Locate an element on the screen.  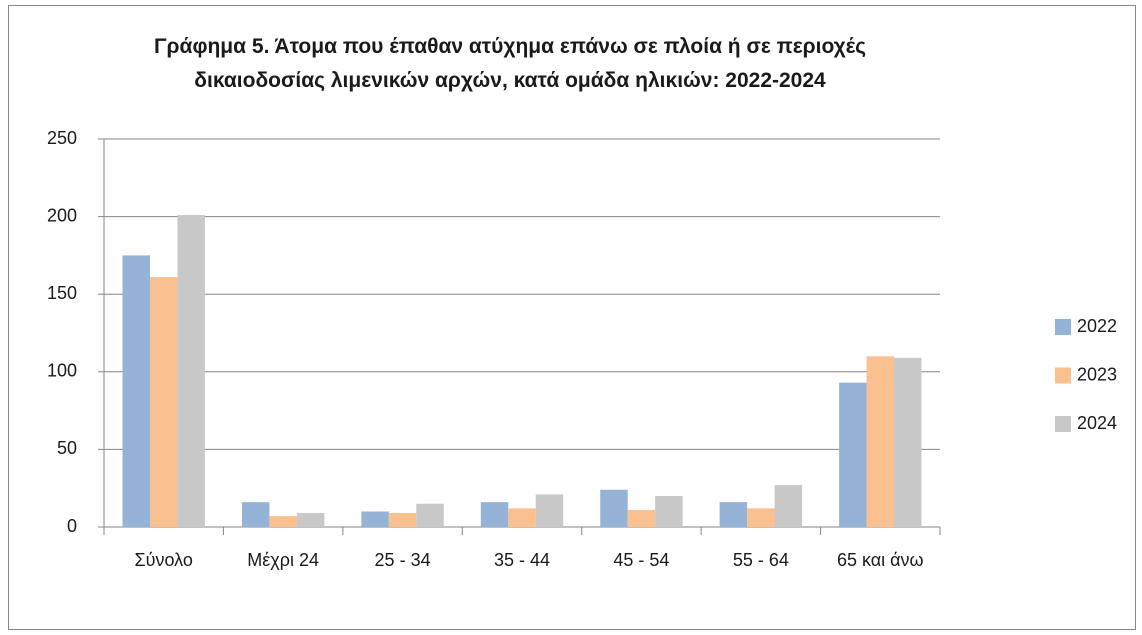
legend-label: 2023 is located at coordinates (1097, 374).